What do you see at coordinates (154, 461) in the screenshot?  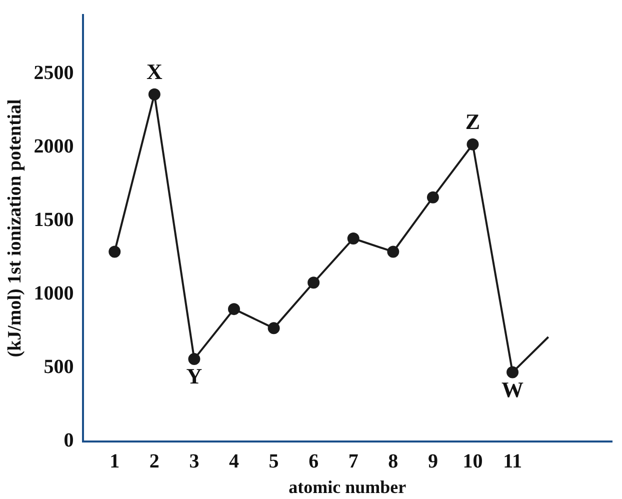 I see `x-tick-label: 2` at bounding box center [154, 461].